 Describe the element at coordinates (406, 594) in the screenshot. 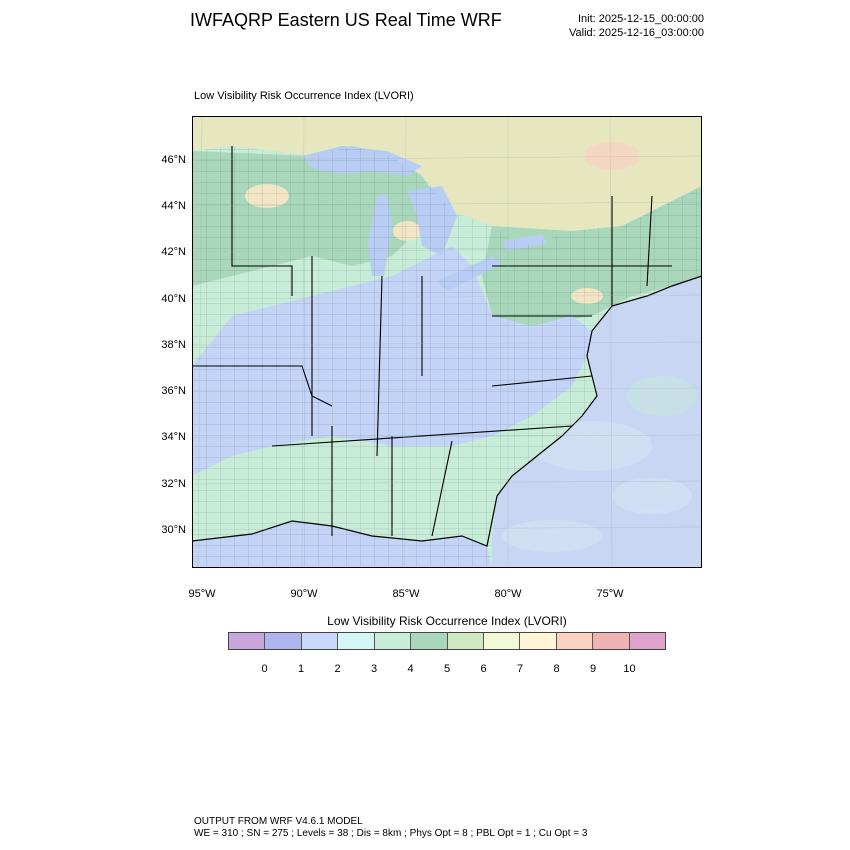

I see `lon-label-85: 85°W` at that location.